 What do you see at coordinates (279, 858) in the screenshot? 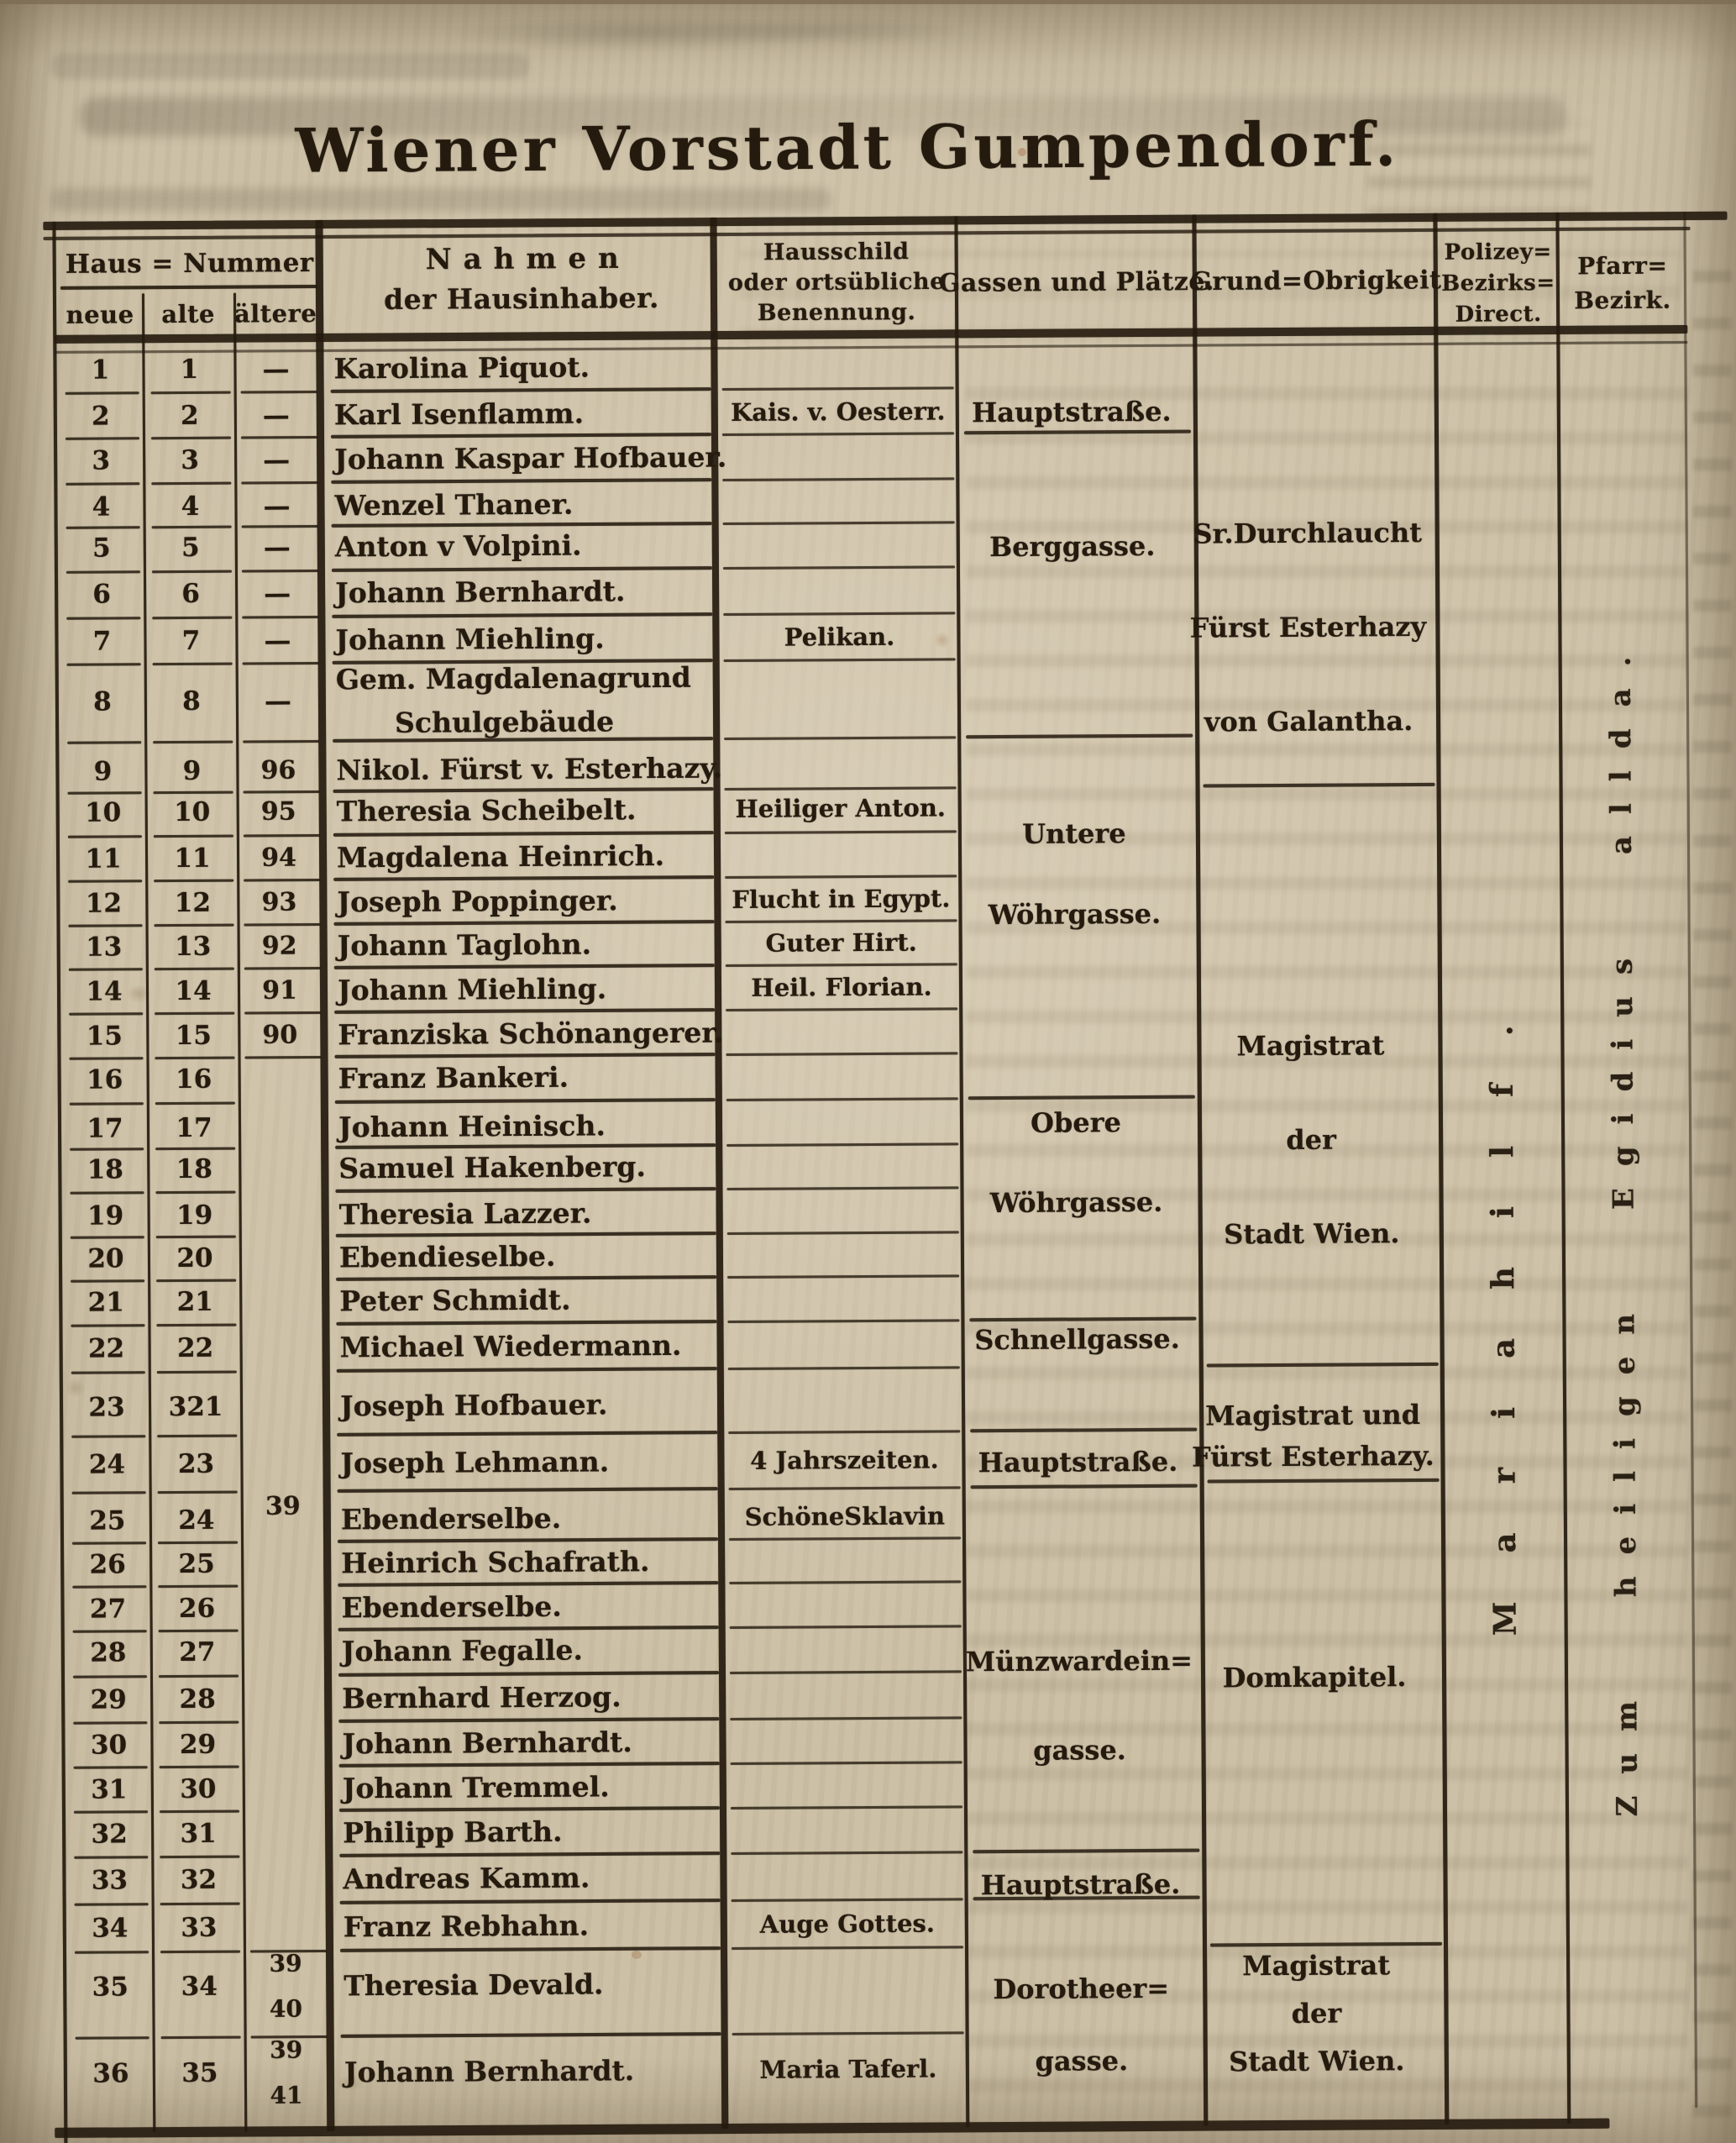
I see `cell-aeltere: 94` at bounding box center [279, 858].